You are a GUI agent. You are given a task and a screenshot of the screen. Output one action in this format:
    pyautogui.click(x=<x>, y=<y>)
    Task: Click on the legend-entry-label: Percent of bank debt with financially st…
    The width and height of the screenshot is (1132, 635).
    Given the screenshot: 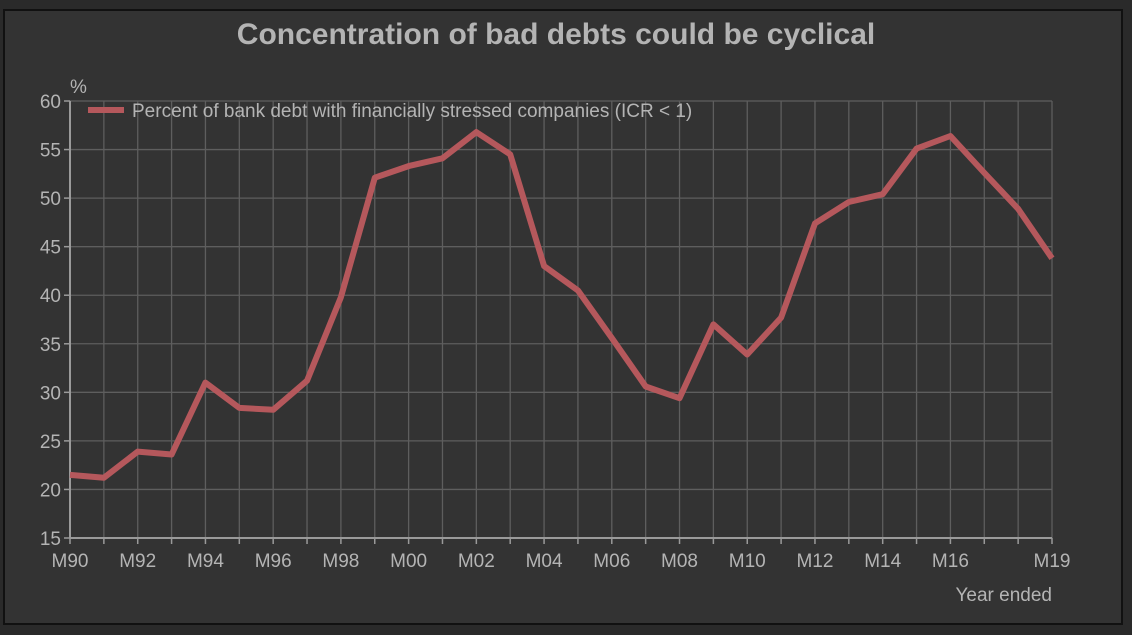 What is the action you would take?
    pyautogui.click(x=412, y=111)
    